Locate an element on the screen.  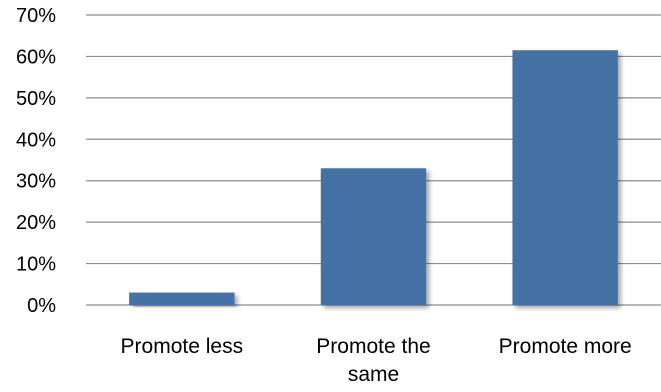
y-tick-label: 0% is located at coordinates (41, 306).